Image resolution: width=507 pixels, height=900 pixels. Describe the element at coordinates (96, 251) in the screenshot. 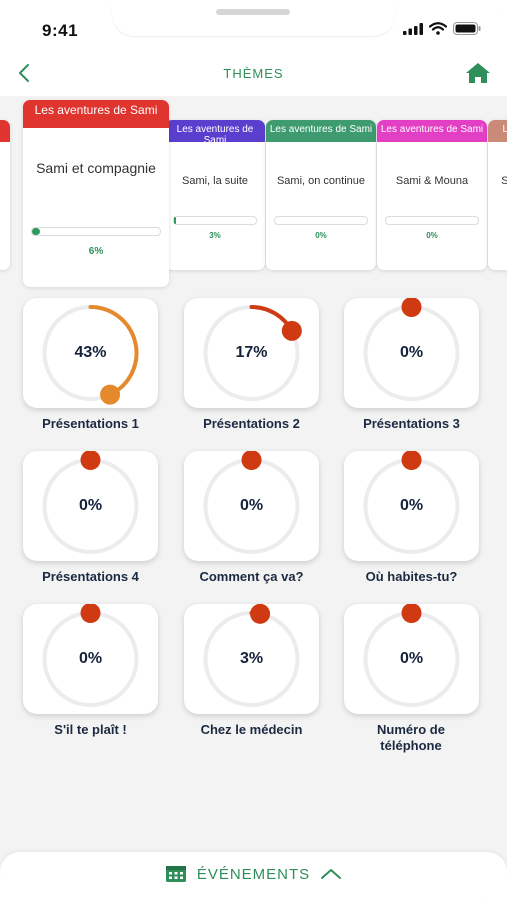

I see `theme-progress-label: 6%` at that location.